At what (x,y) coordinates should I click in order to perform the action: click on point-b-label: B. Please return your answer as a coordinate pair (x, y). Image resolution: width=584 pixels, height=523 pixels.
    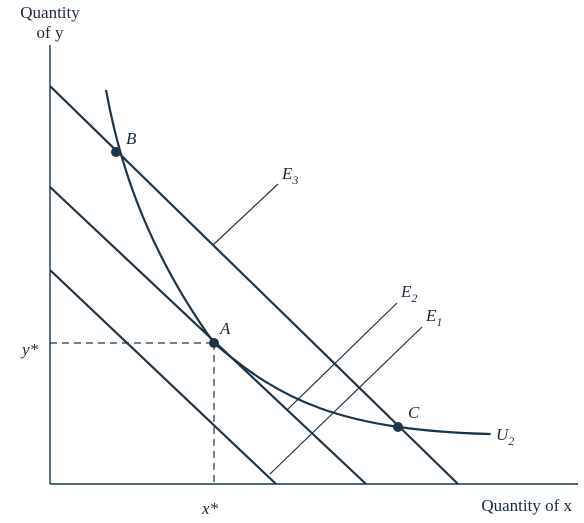
    Looking at the image, I should click on (131, 138).